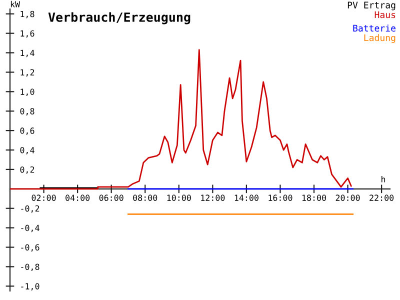 This screenshot has width=400, height=300. What do you see at coordinates (111, 197) in the screenshot?
I see `x-tick-label: 06:00` at bounding box center [111, 197].